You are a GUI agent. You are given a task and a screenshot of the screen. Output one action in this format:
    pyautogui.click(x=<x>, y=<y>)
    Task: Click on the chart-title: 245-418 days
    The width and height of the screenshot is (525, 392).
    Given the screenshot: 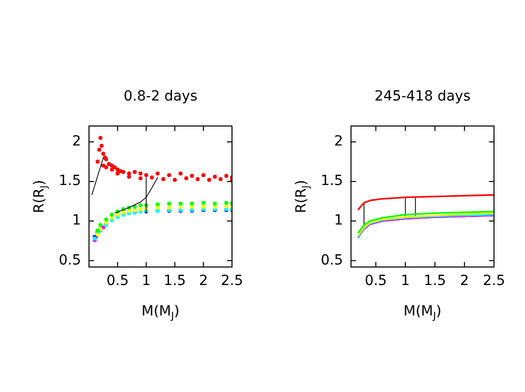 What is the action you would take?
    pyautogui.click(x=422, y=96)
    